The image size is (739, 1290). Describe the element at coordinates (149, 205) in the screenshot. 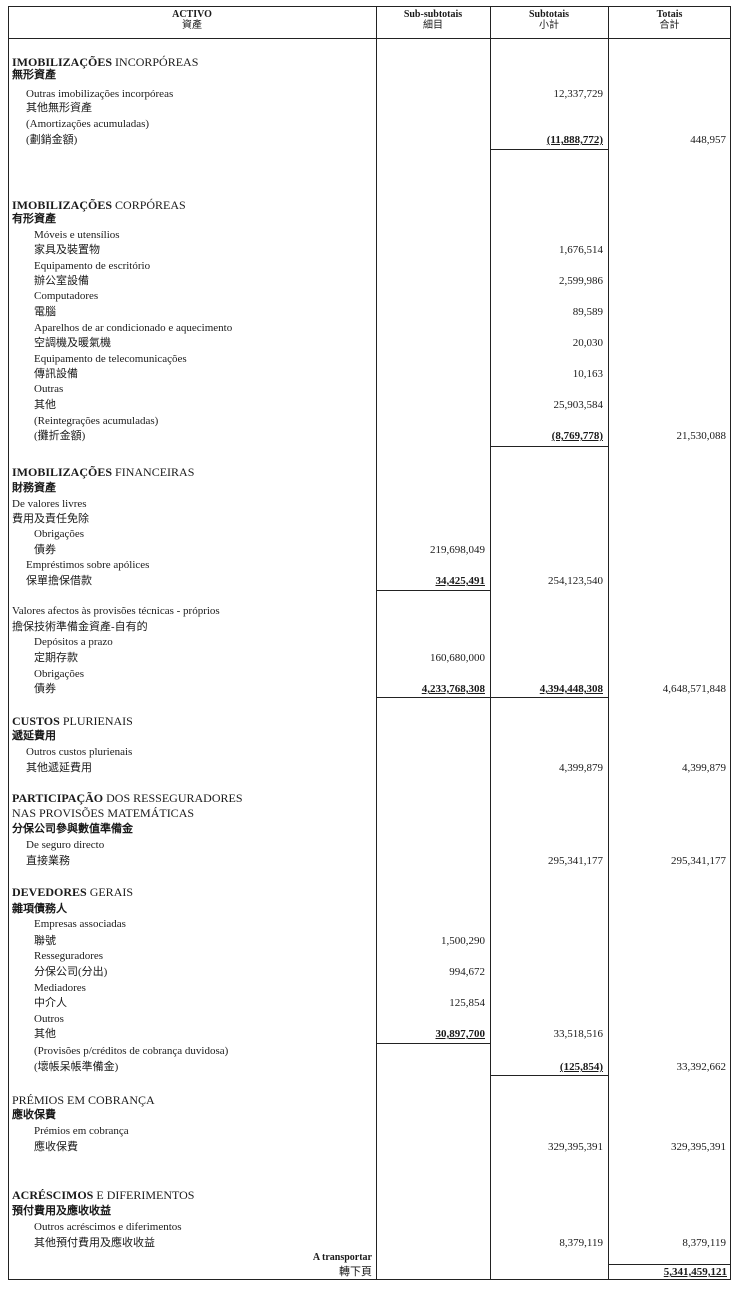

I see `row-label-text: CORPÓREAS` at that location.